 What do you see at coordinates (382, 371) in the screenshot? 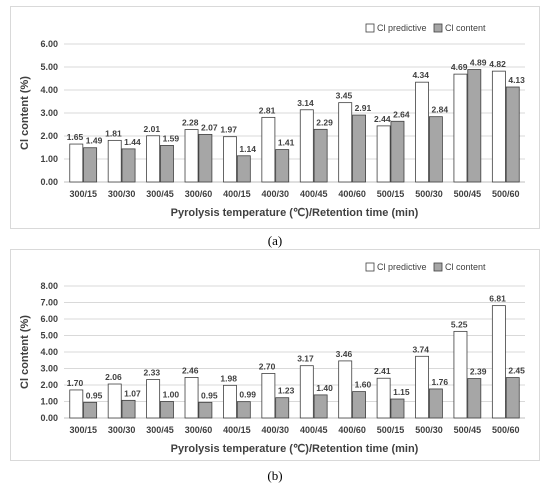
I see `data-label: 2.41` at bounding box center [382, 371].